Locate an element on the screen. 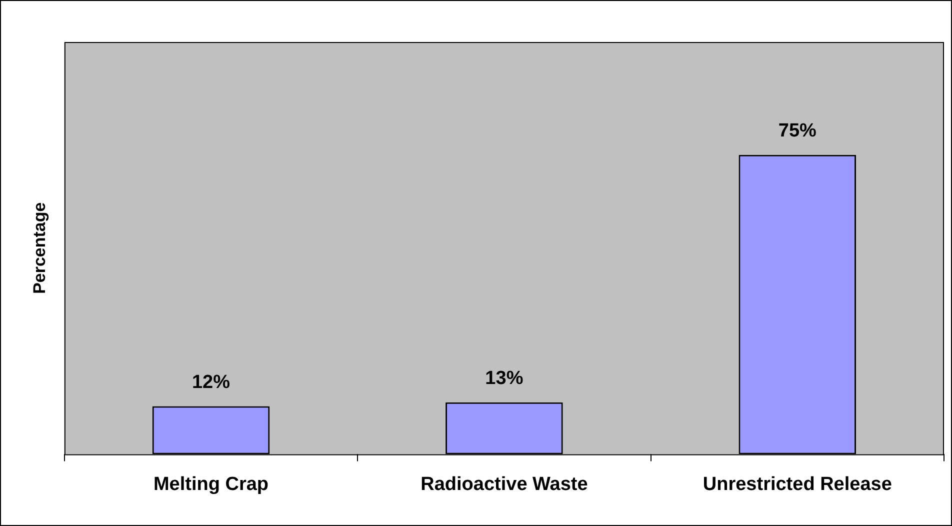  y-axis-title: Percentage is located at coordinates (39, 248).